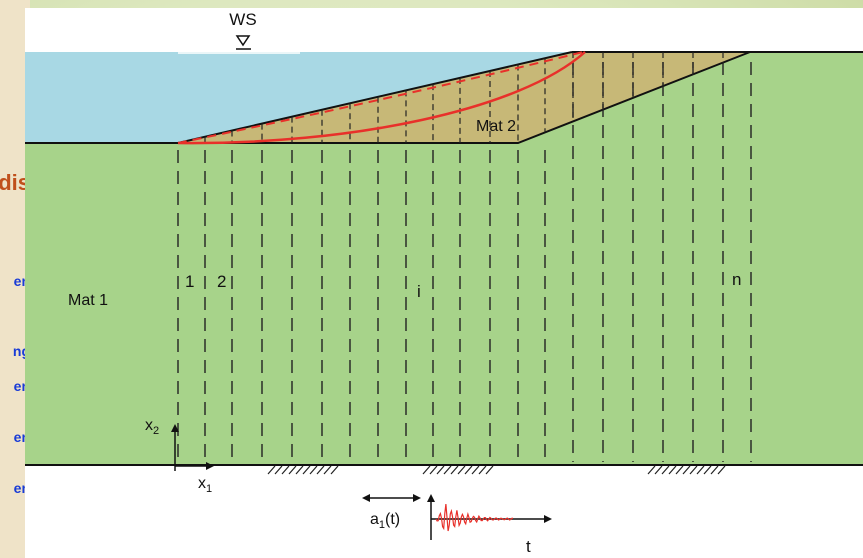  I want to click on time-axis-arrow-icon, so click(548, 519).